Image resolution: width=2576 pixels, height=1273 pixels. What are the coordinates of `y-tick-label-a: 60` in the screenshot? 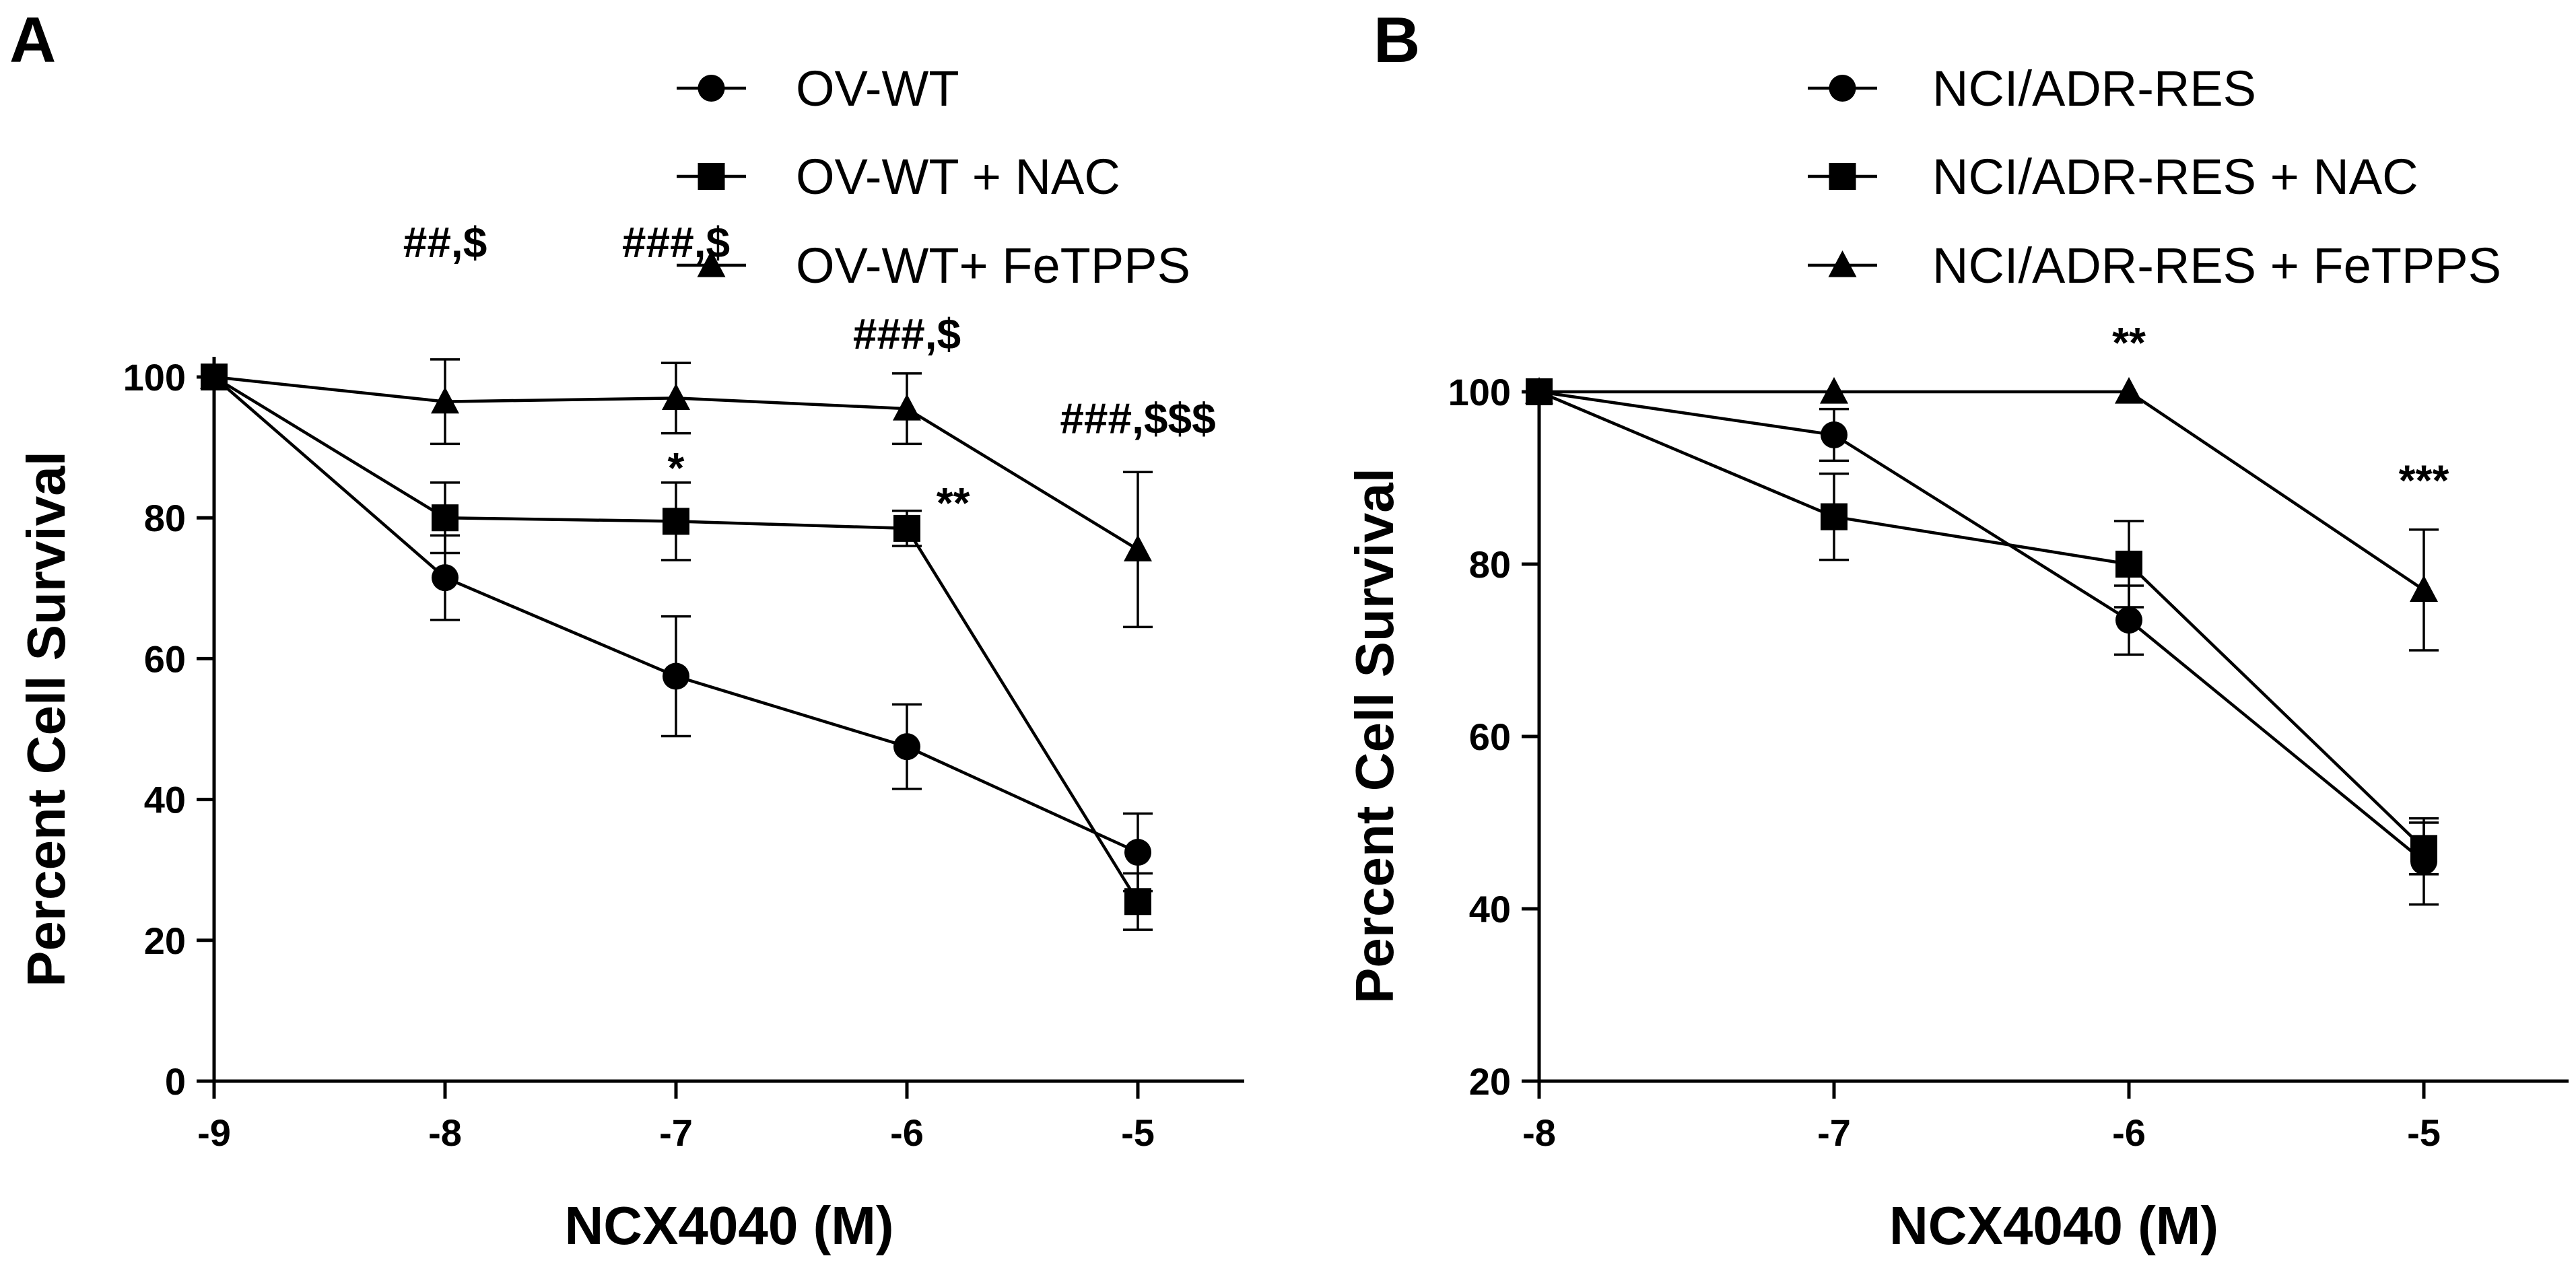 It's located at (165, 659).